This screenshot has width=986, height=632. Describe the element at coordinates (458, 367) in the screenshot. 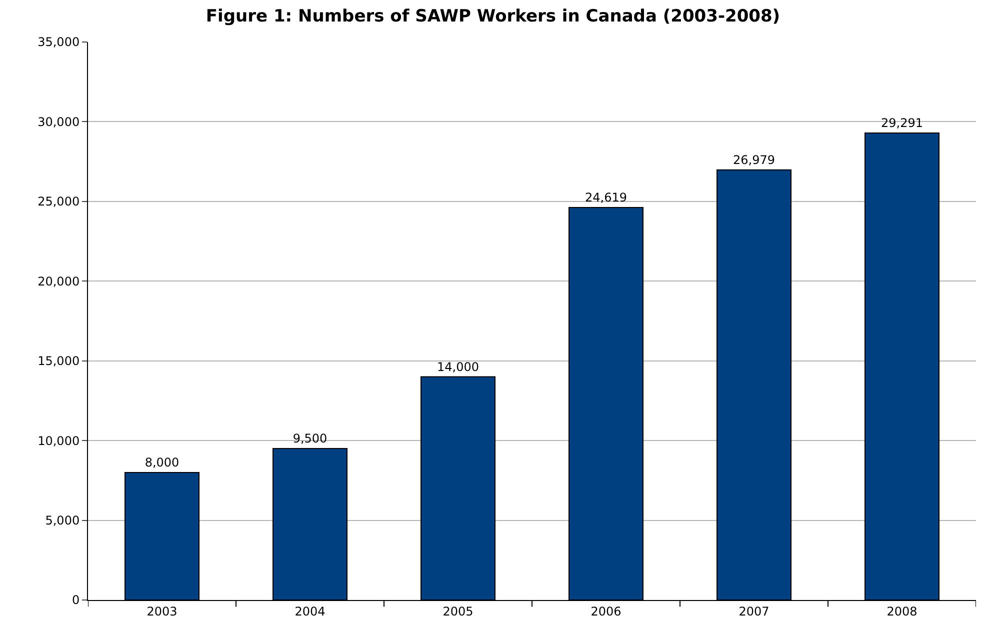

I see `data-label: 14,000` at that location.